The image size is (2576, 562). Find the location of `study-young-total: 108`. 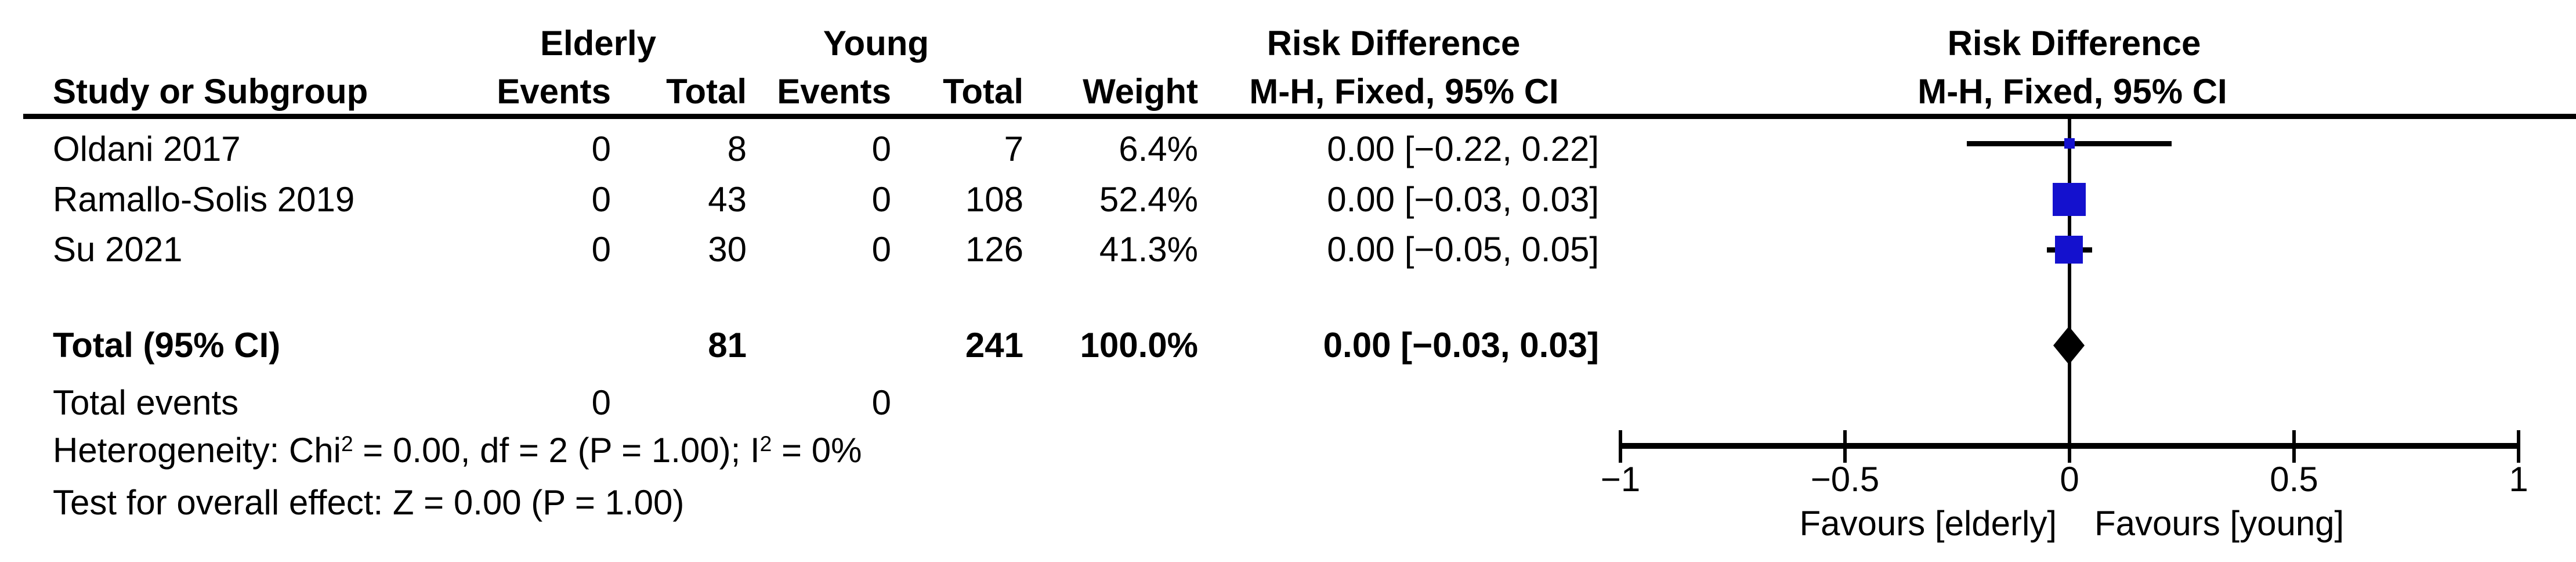

study-young-total: 108 is located at coordinates (994, 199).